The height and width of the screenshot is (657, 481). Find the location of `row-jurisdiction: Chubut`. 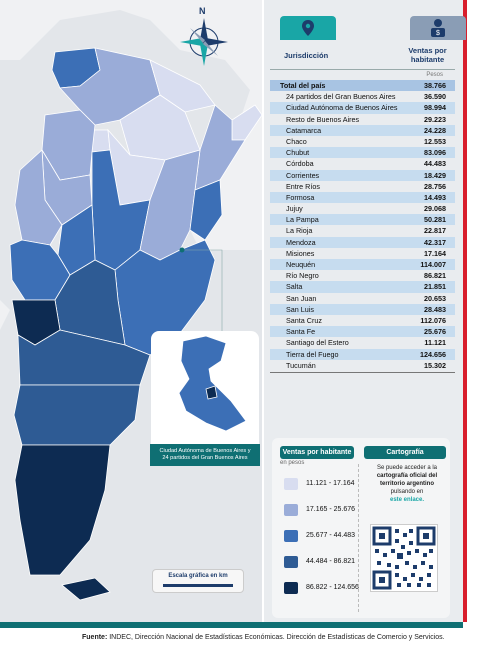

row-jurisdiction: Chubut is located at coordinates (298, 153).